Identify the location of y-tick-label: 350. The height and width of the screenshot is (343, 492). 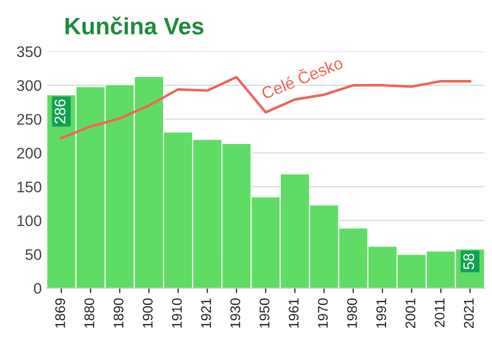
(29, 52).